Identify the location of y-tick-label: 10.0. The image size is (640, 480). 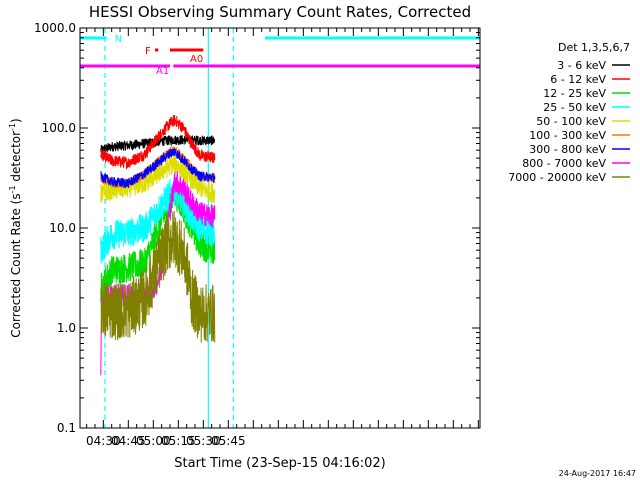
(62, 228).